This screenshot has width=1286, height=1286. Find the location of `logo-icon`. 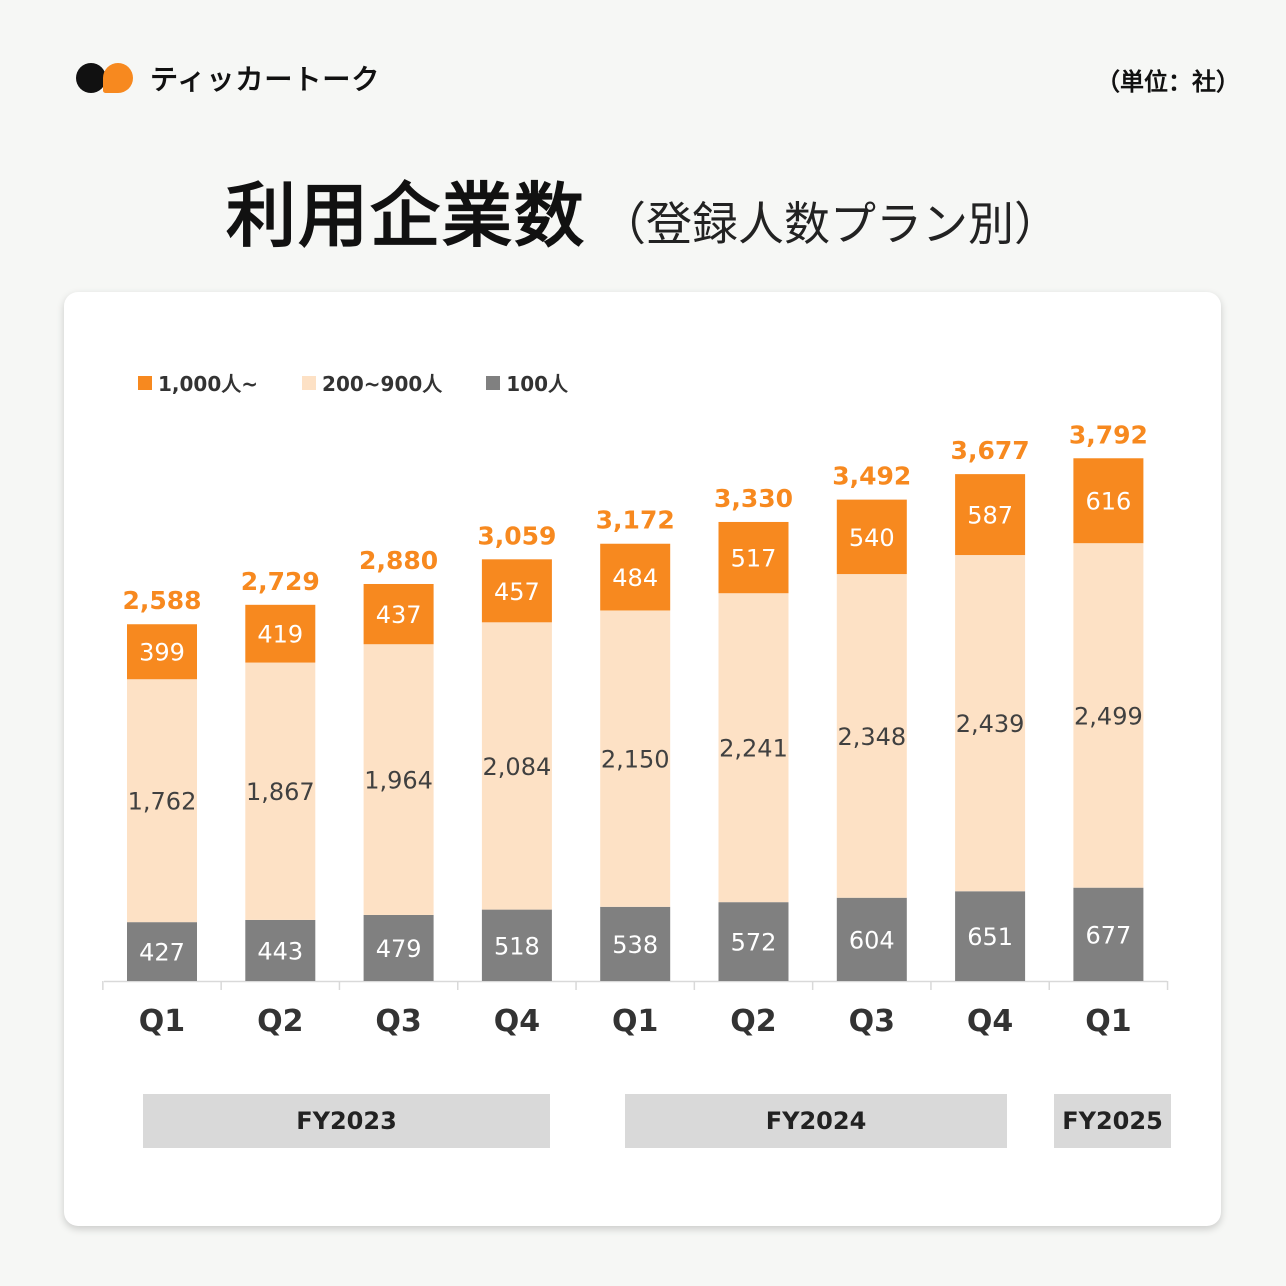

logo-icon is located at coordinates (106, 78).